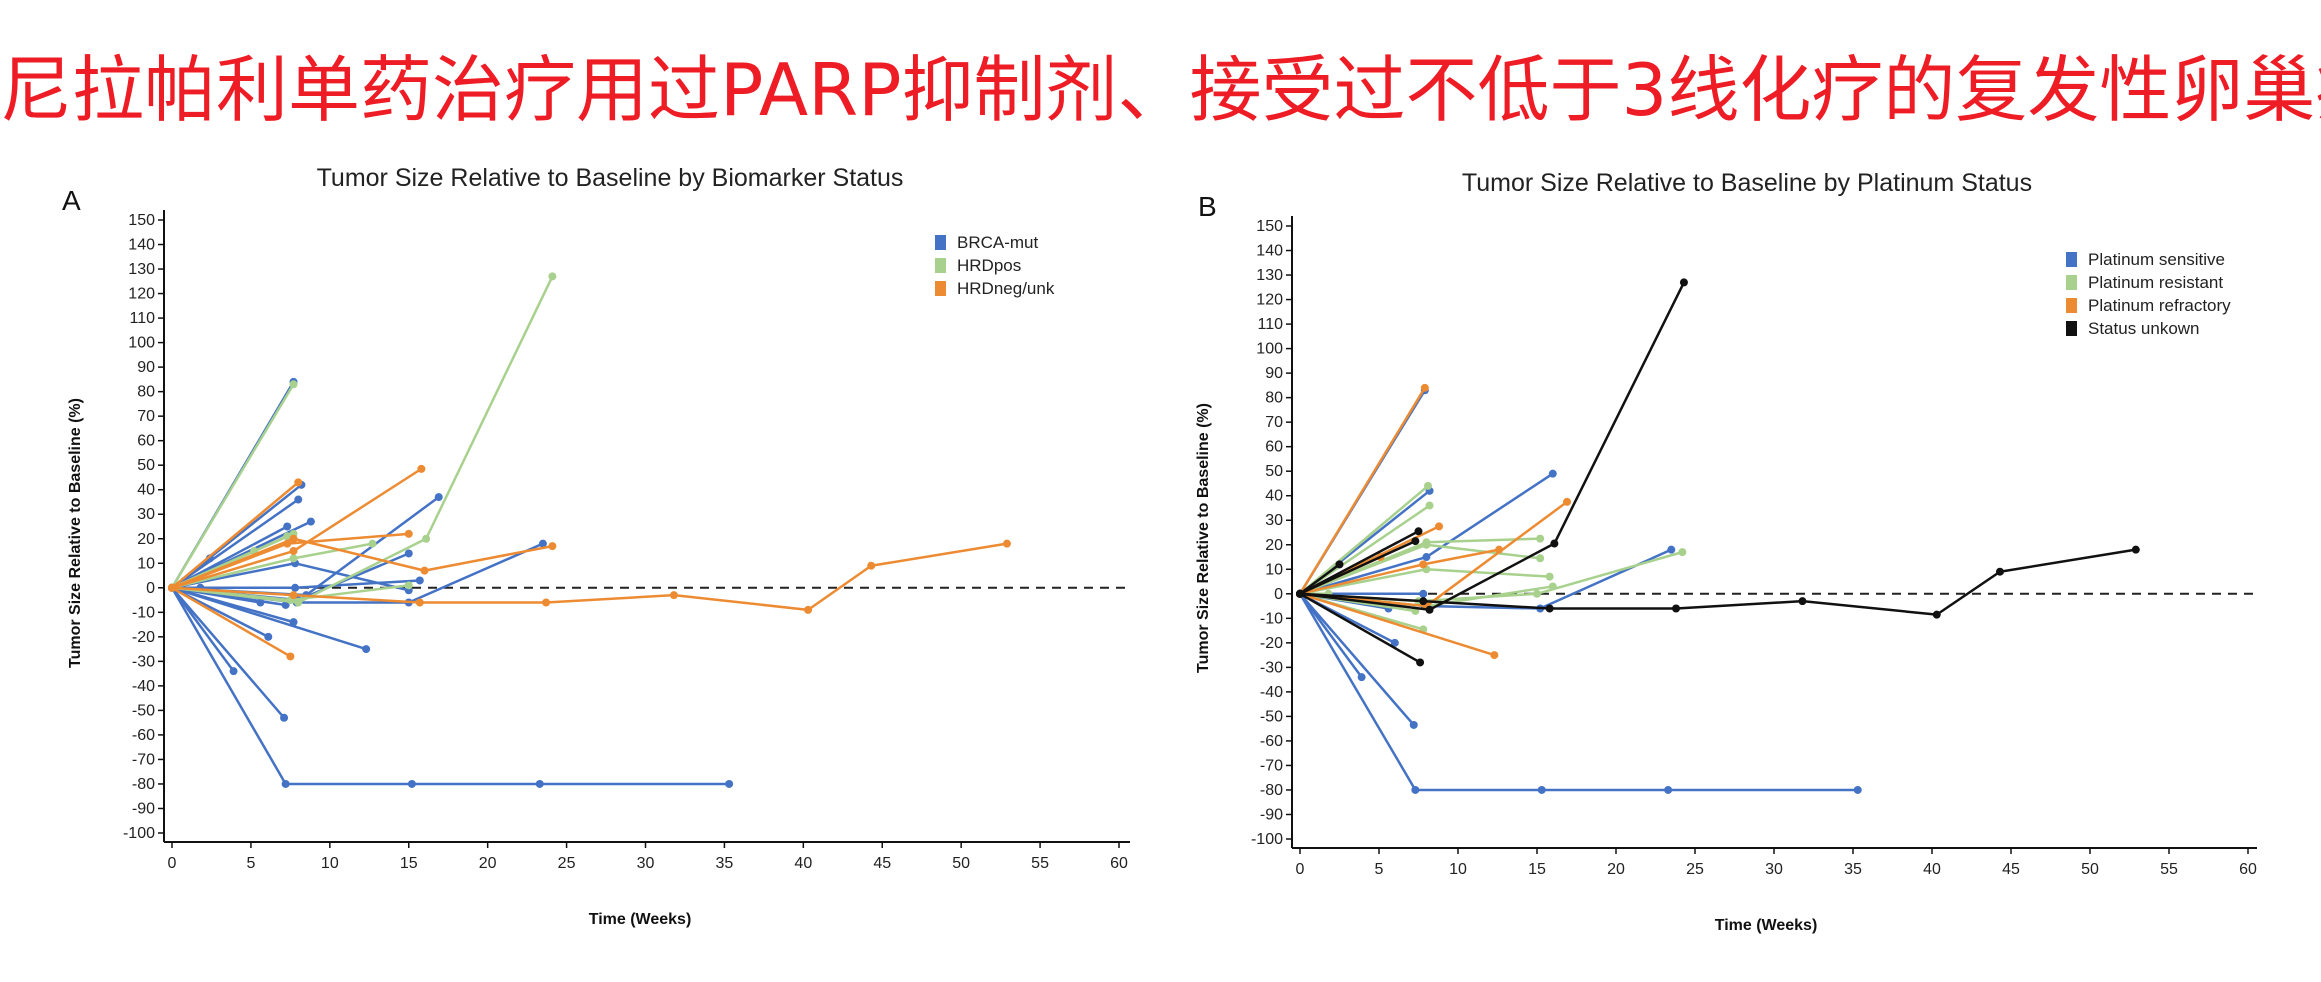 This screenshot has width=2321, height=982. I want to click on x-tick-label: 40, so click(803, 863).